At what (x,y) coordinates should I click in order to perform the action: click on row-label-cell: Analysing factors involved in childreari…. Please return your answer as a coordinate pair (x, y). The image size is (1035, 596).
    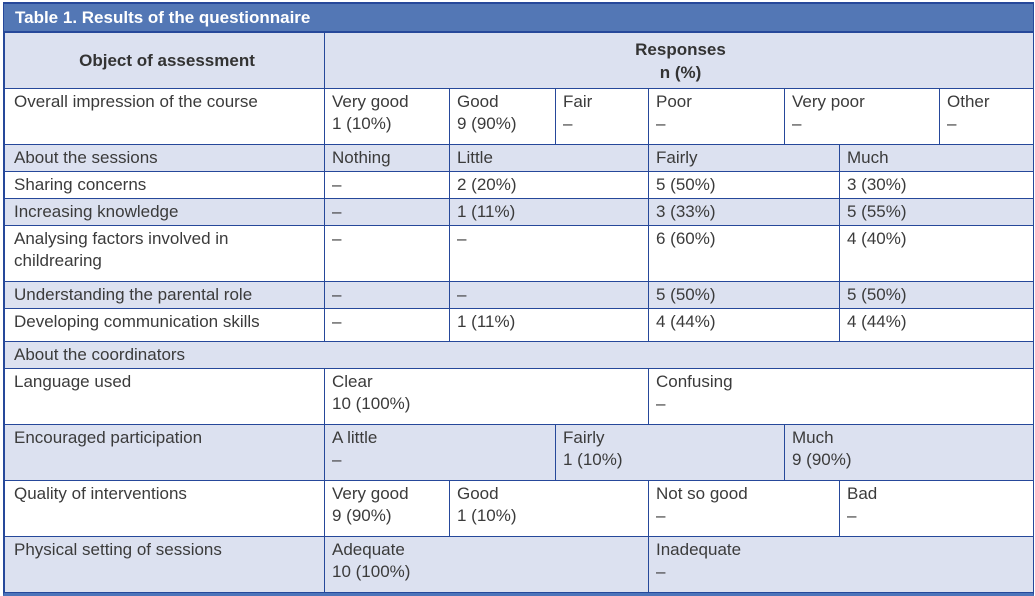
    Looking at the image, I should click on (164, 253).